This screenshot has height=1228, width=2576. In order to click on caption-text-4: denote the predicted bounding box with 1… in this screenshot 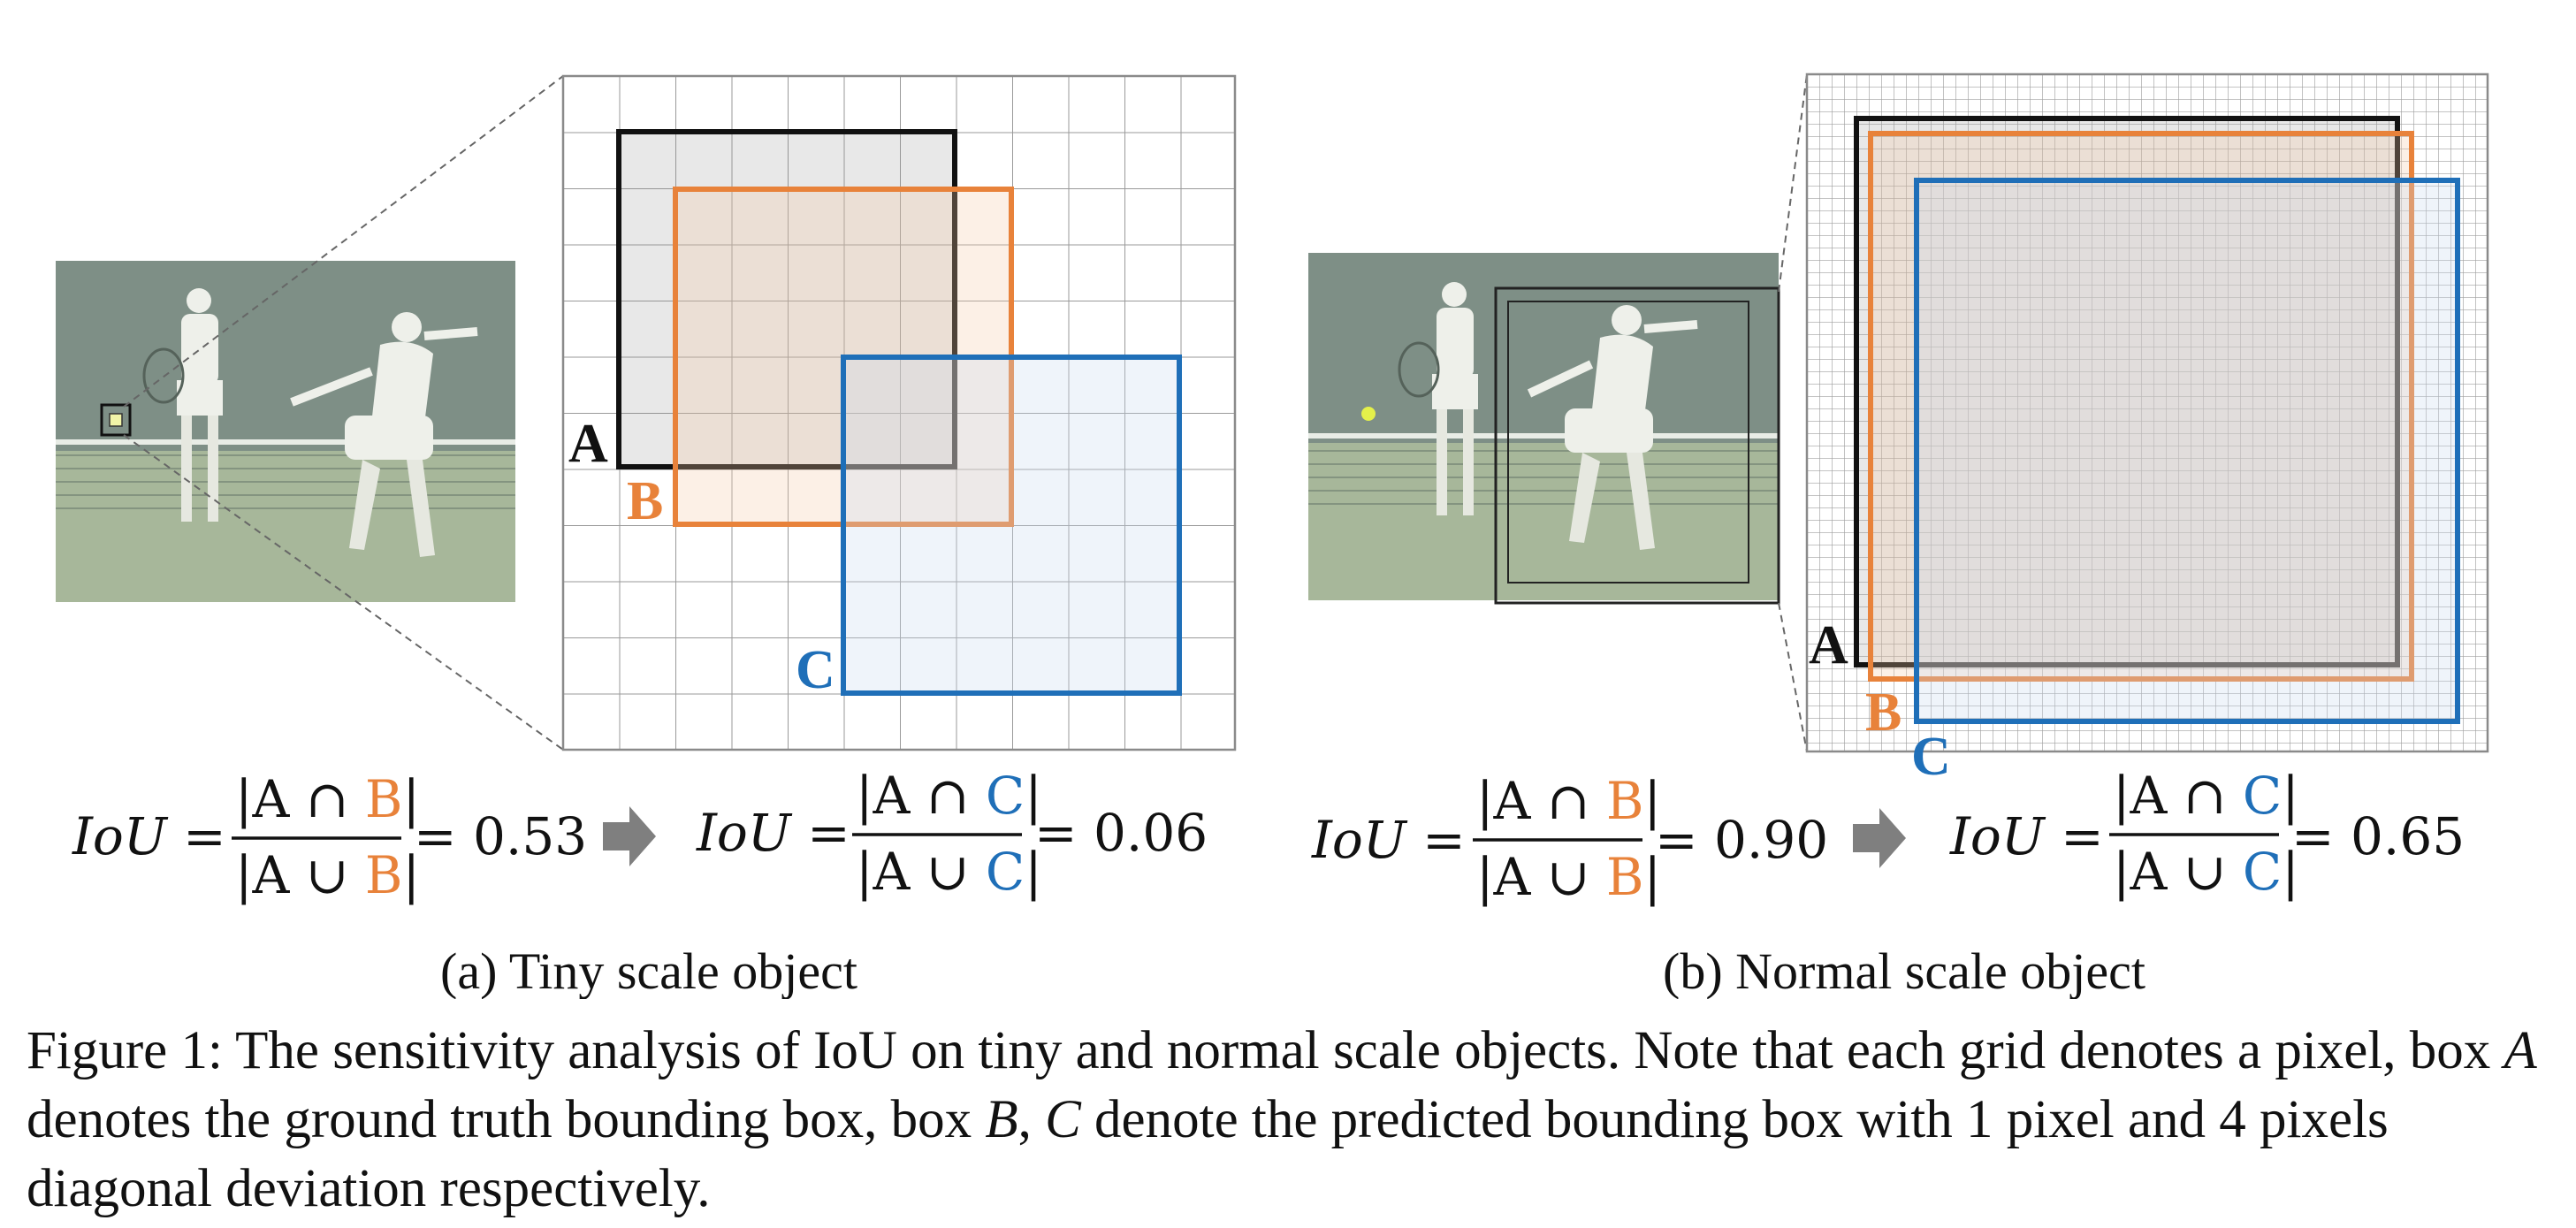, I will do `click(1208, 1154)`.